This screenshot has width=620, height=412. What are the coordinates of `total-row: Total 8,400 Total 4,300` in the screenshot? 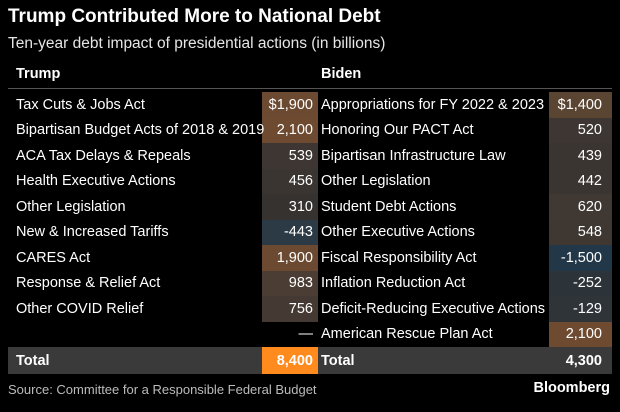 It's located at (310, 360).